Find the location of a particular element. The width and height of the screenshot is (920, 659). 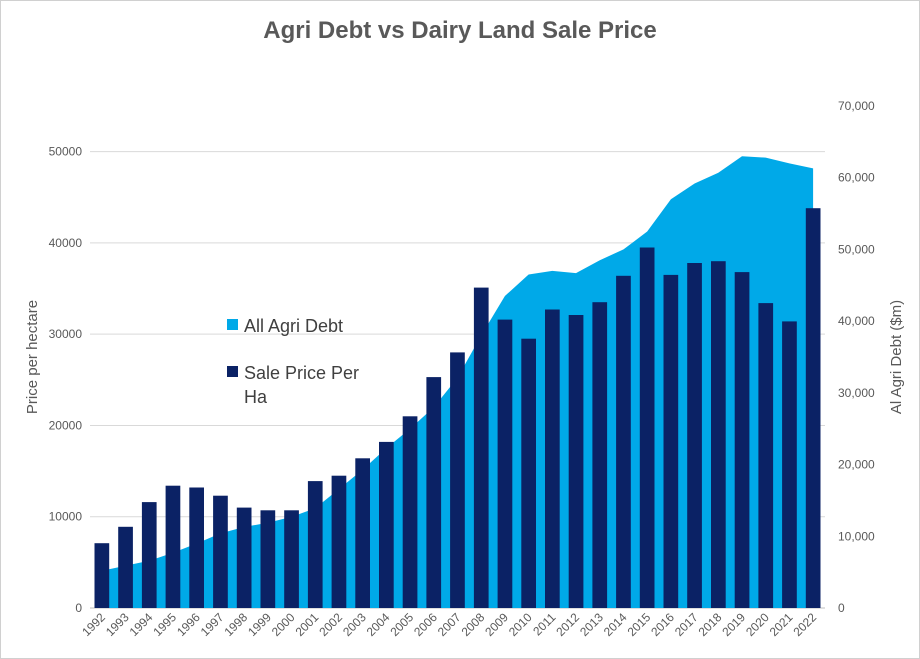

y-tick-label: 40000 is located at coordinates (66, 243).